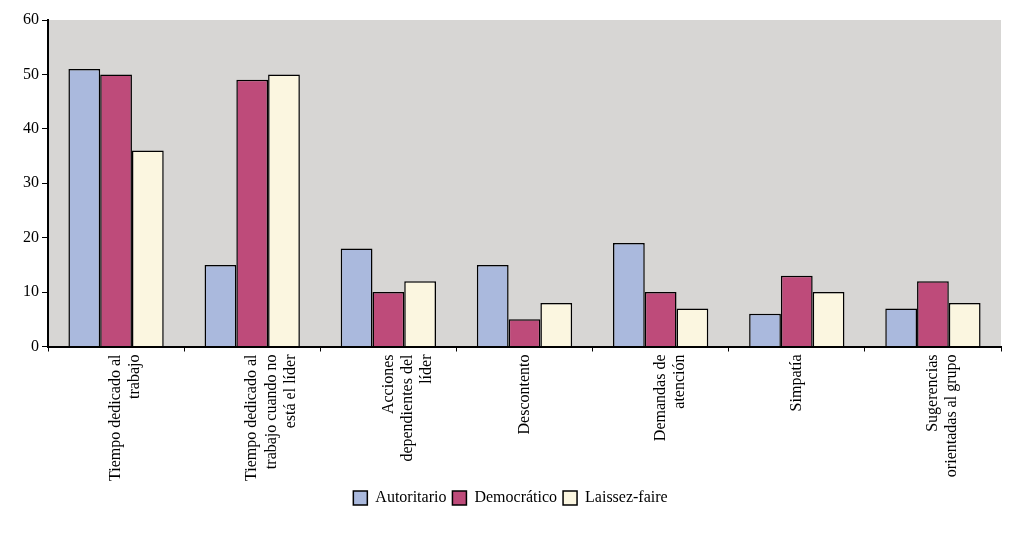  What do you see at coordinates (669, 398) in the screenshot?
I see `x-tick-label: Demandas de atención` at bounding box center [669, 398].